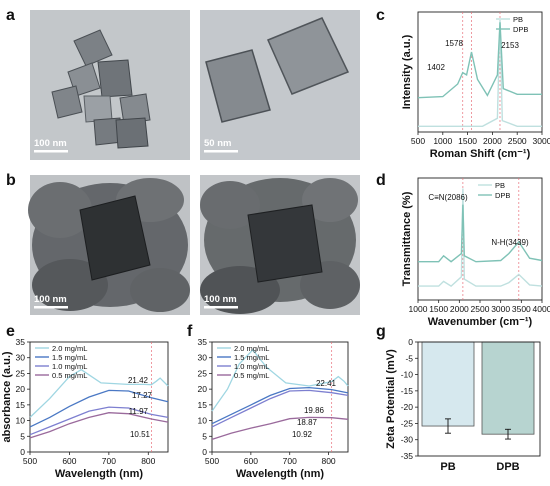  I want to click on peak-annotation: N-H(3439), so click(510, 242).